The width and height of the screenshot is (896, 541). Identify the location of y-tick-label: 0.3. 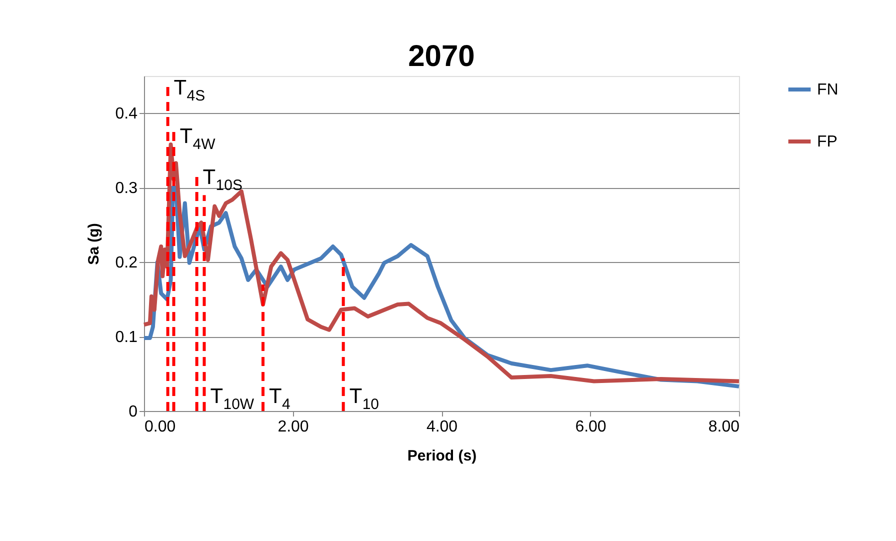
(126, 189).